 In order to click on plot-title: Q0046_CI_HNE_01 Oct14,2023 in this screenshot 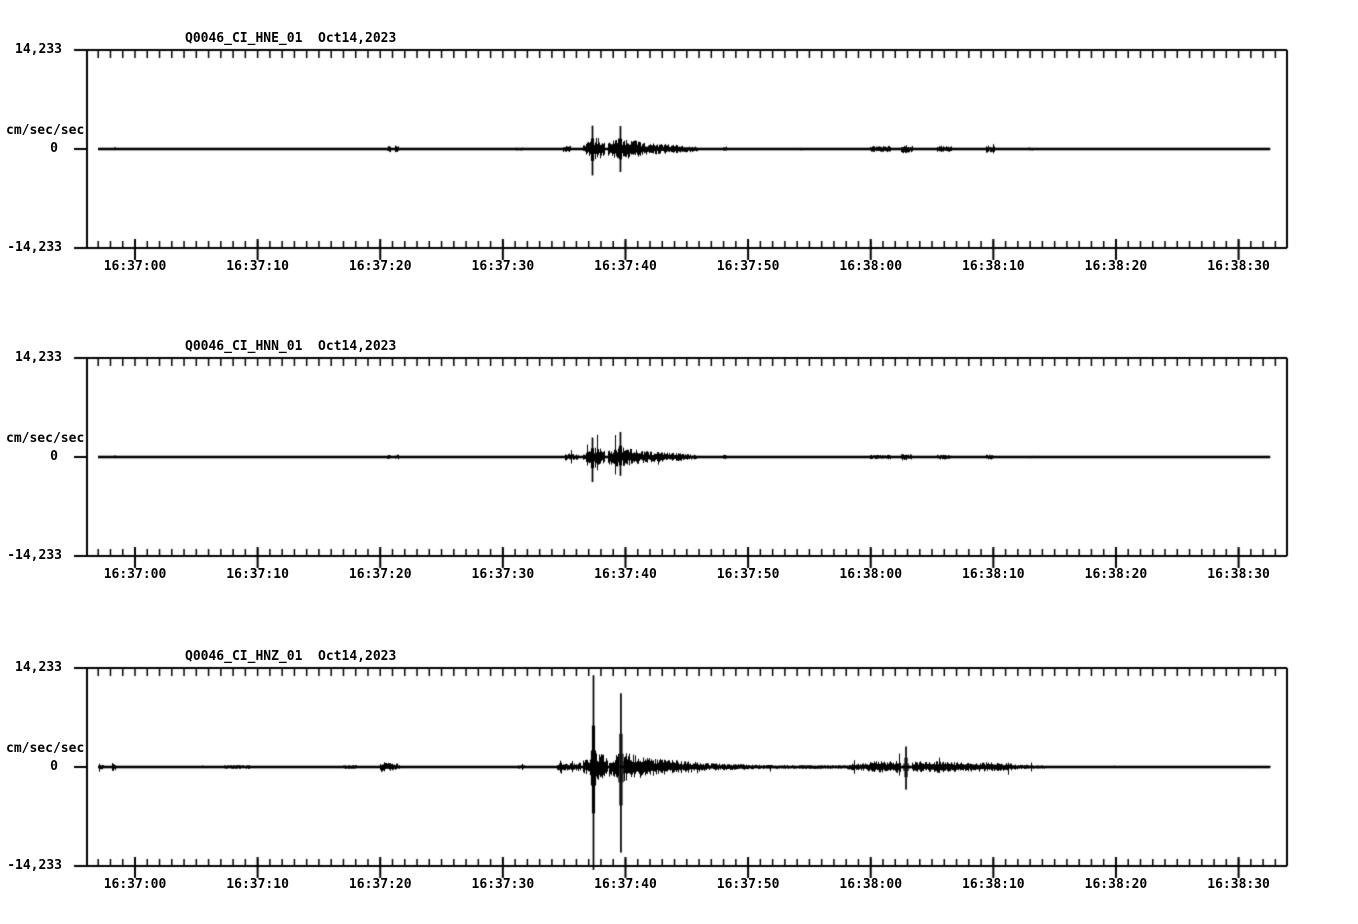, I will do `click(291, 38)`.